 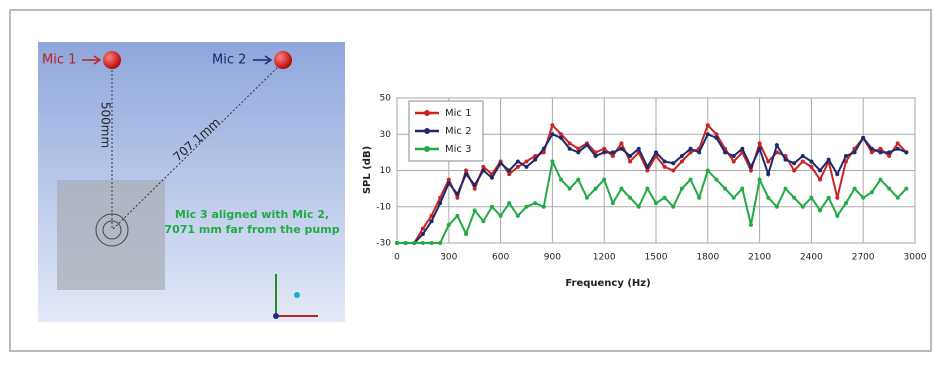 What do you see at coordinates (656, 258) in the screenshot?
I see `x-tick-label: 1500` at bounding box center [656, 258].